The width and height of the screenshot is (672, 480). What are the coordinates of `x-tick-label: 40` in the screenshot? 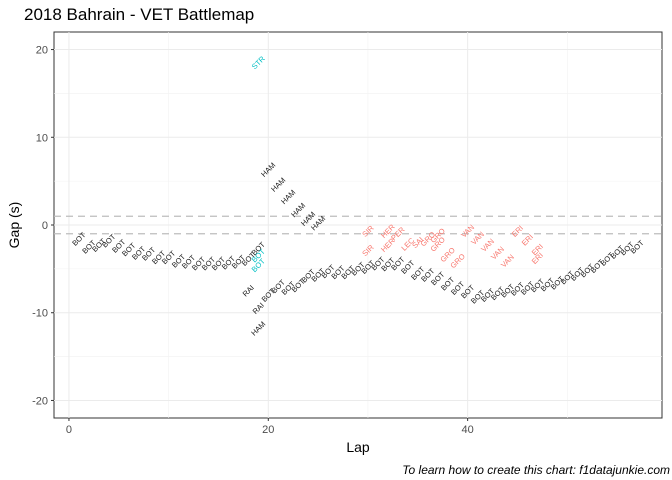 It's located at (468, 430).